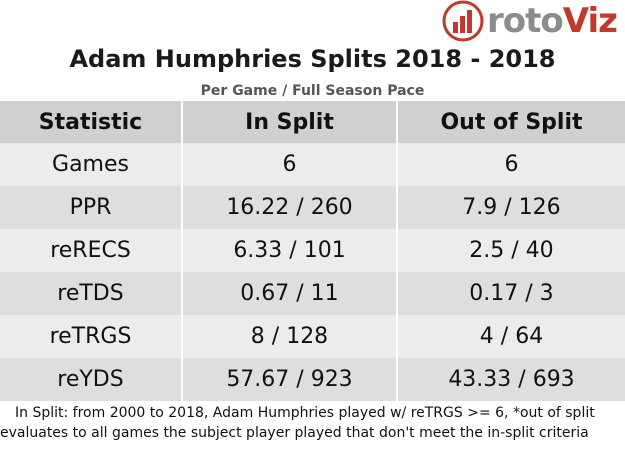 The image size is (625, 457). What do you see at coordinates (91, 164) in the screenshot?
I see `stat-name-cell: Games` at bounding box center [91, 164].